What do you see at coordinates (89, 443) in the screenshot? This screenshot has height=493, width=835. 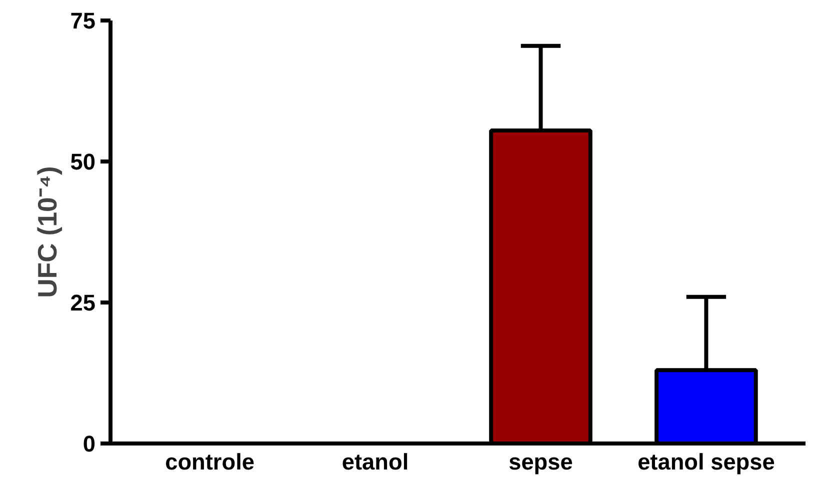 I see `y-tick-label: 0` at bounding box center [89, 443].